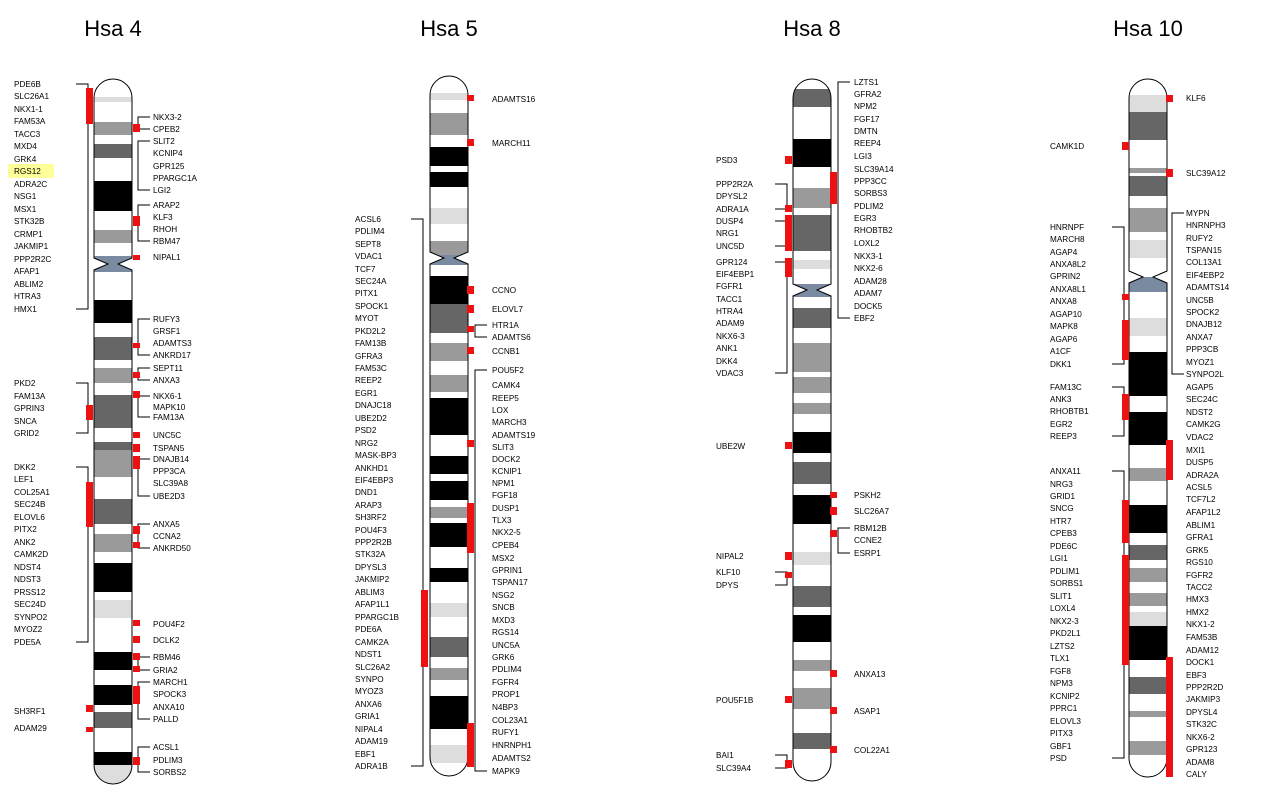 This screenshot has height=799, width=1276. I want to click on gene-label-right: CPEB2, so click(166, 129).